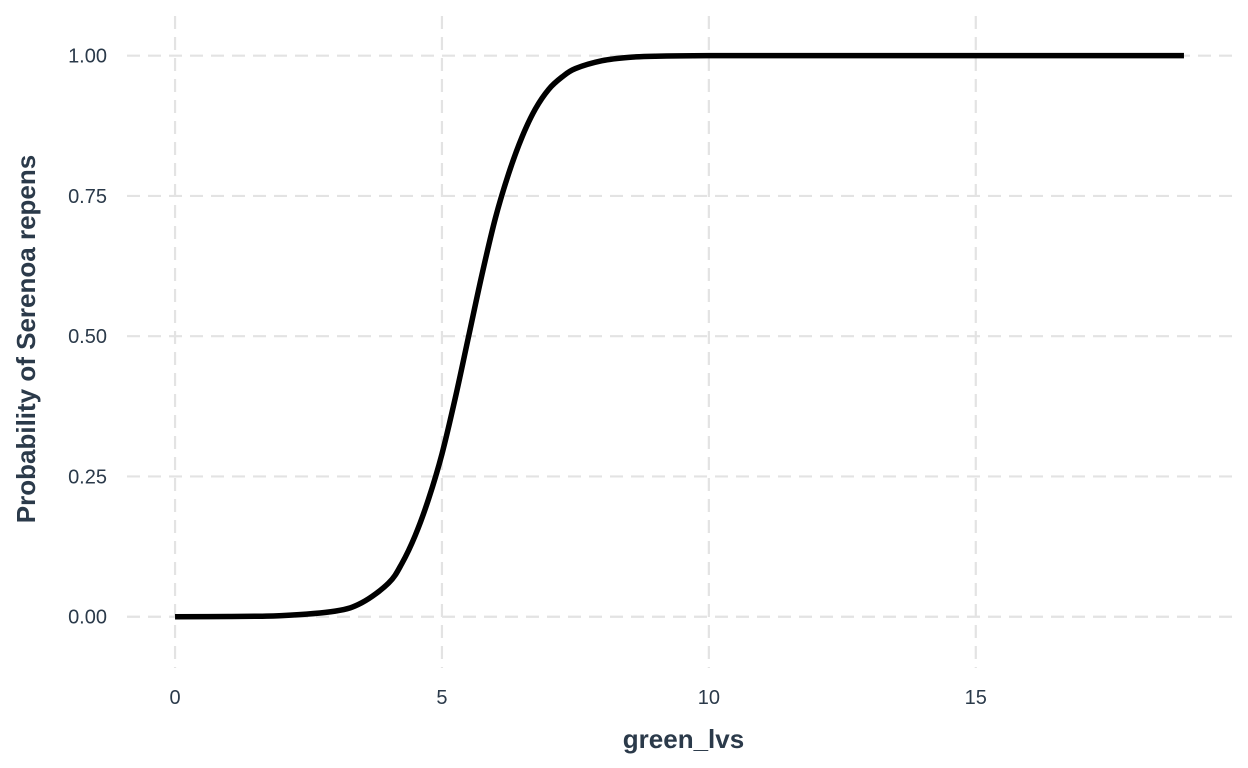  I want to click on y-tick-label: 0.50, so click(87, 337).